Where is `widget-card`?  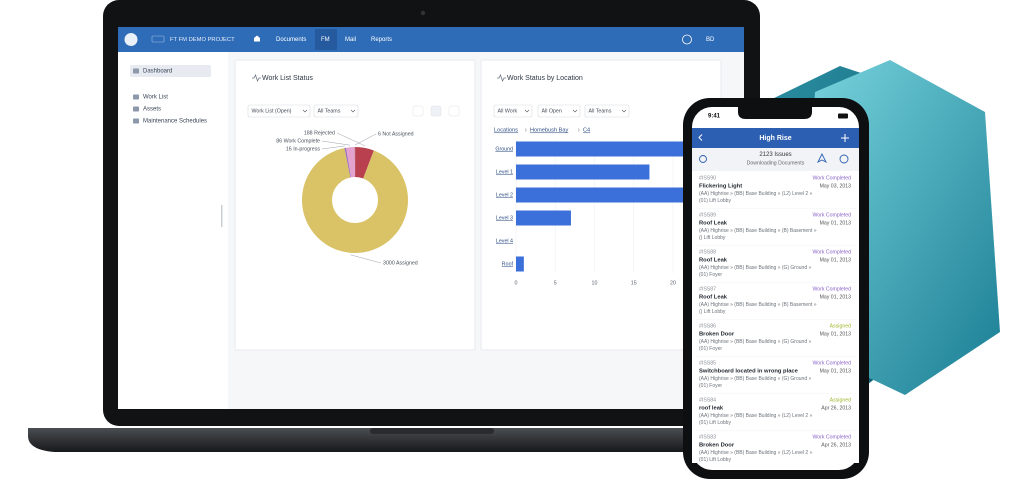 widget-card is located at coordinates (355, 205).